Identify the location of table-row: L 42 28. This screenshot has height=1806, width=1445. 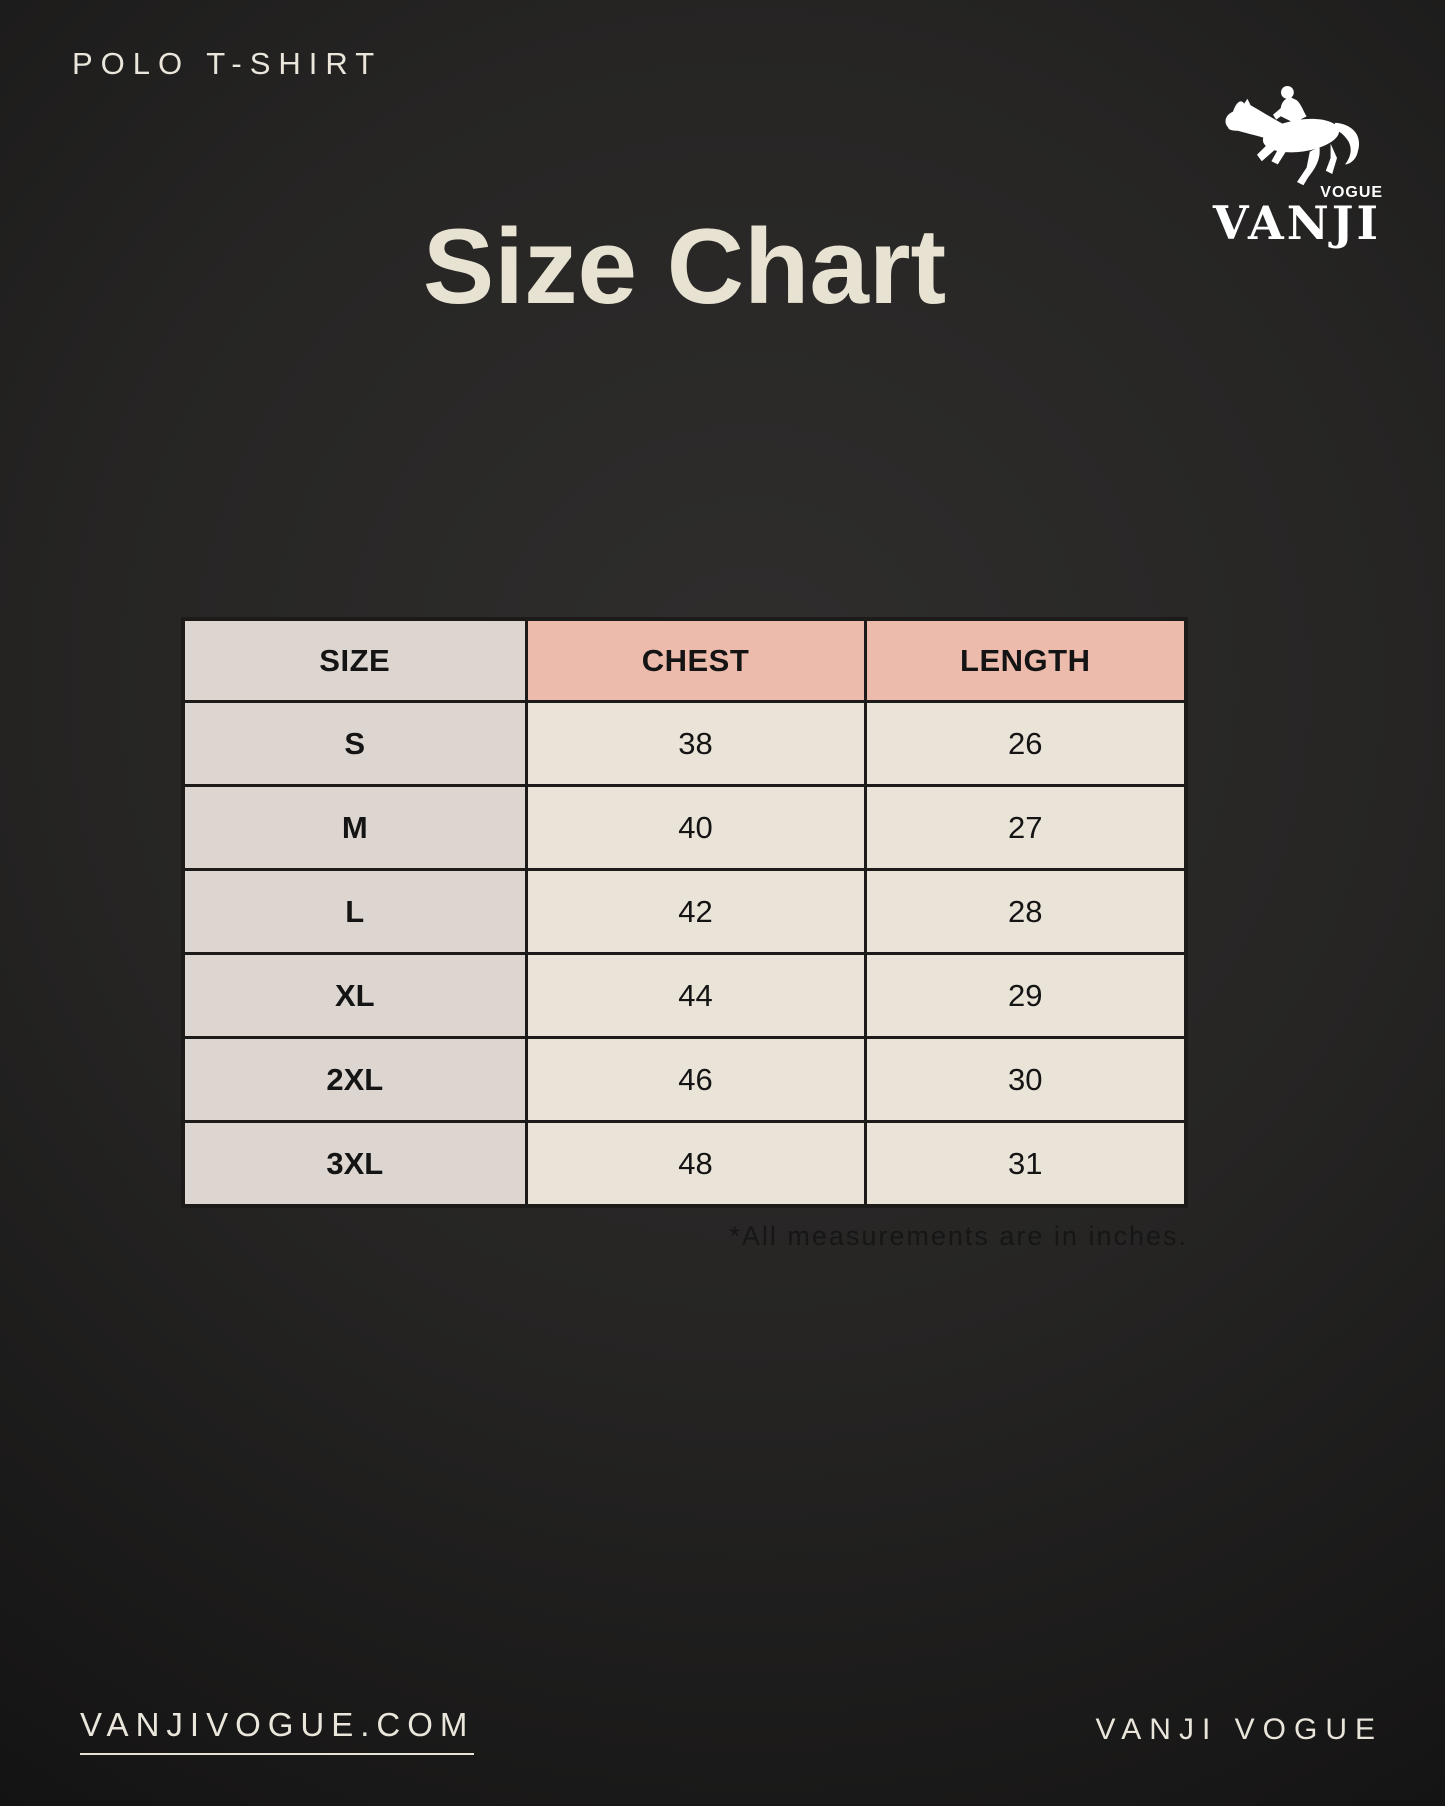
(684, 911).